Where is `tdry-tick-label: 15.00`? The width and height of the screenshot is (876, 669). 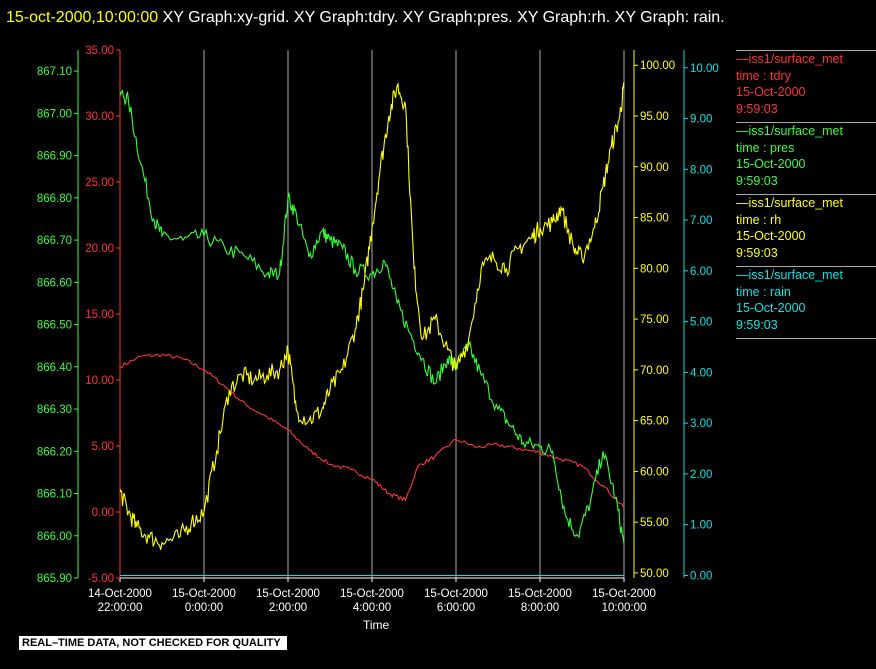 tdry-tick-label: 15.00 is located at coordinates (99, 315).